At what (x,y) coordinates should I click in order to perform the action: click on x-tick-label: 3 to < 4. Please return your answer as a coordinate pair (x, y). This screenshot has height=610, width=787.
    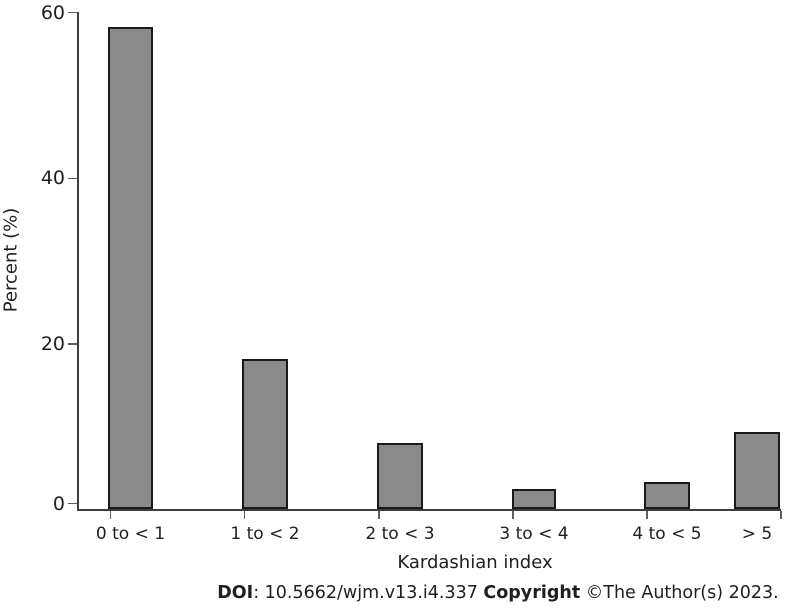
    Looking at the image, I should click on (534, 534).